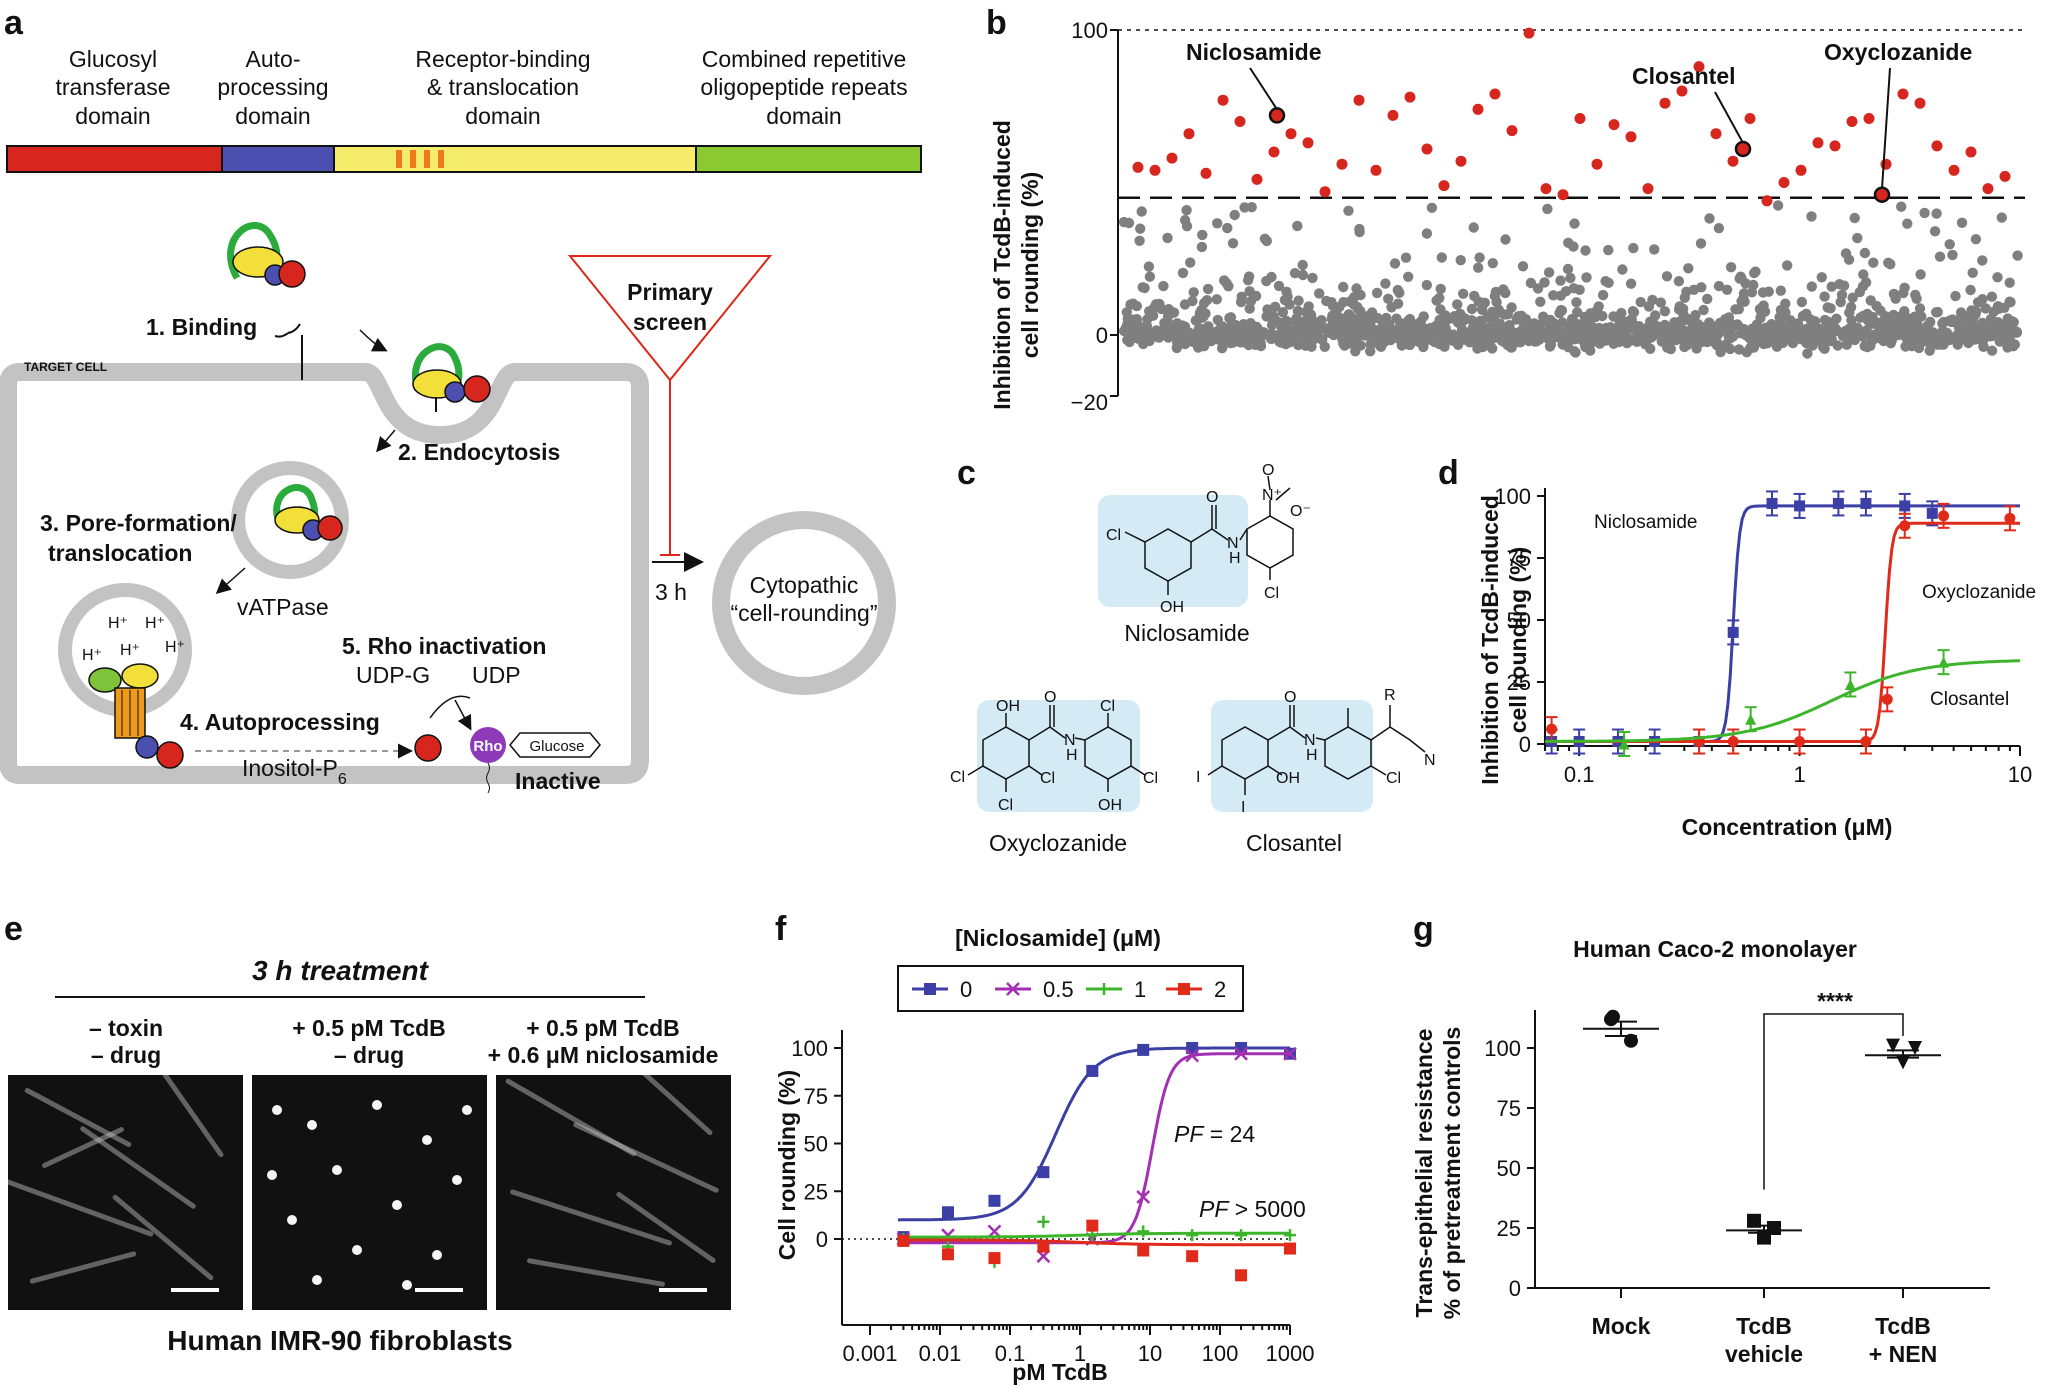  Describe the element at coordinates (1567, 212) in the screenshot. I see `screen-scatter-plot` at that location.